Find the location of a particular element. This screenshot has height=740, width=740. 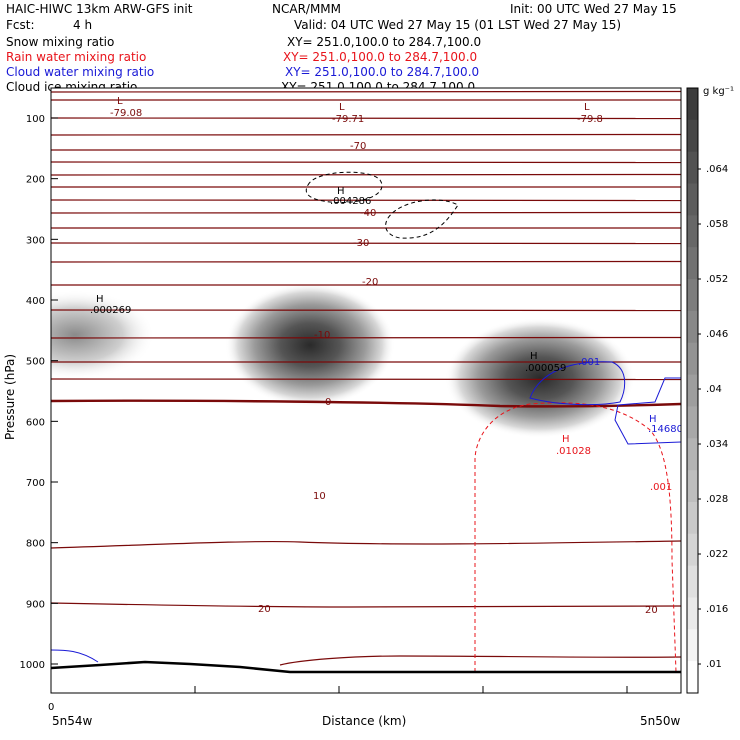

y-tick-label: 800 is located at coordinates (35, 544).